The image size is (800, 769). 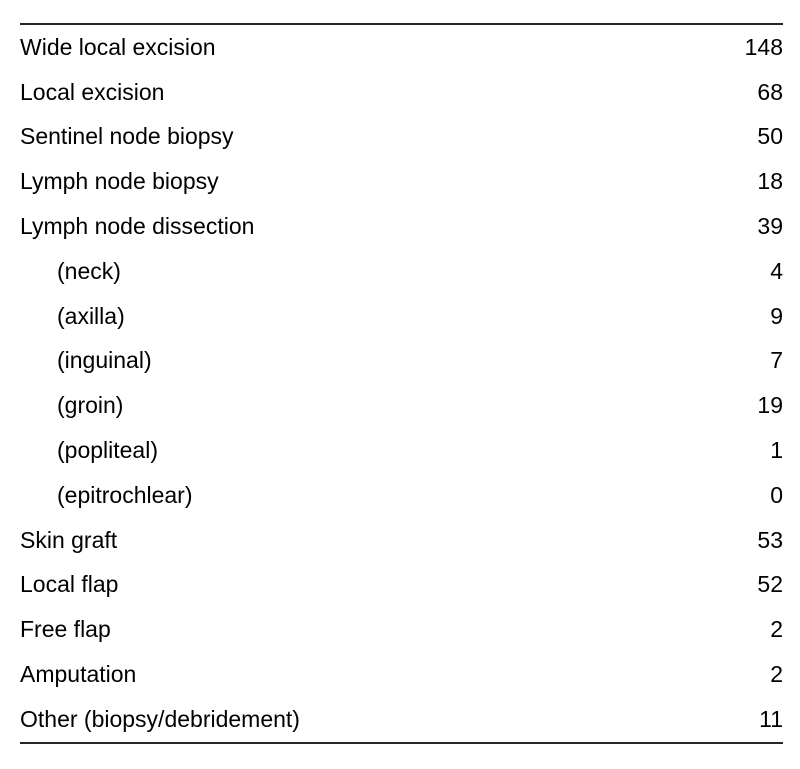 What do you see at coordinates (401, 361) in the screenshot?
I see `table-row: (inguinal) 7` at bounding box center [401, 361].